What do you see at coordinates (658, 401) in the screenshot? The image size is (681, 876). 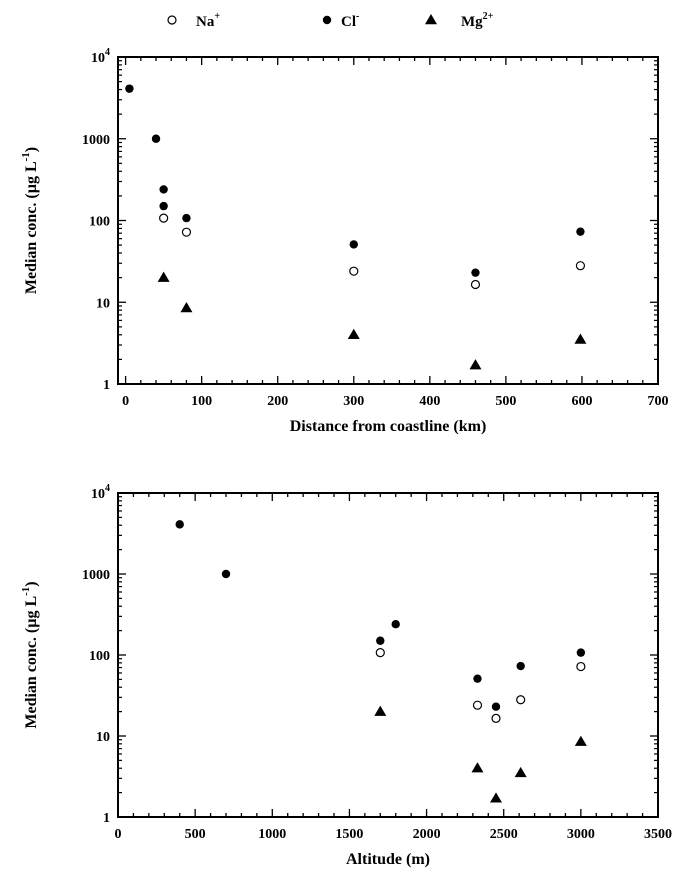 I see `x-tick-label: 700` at bounding box center [658, 401].